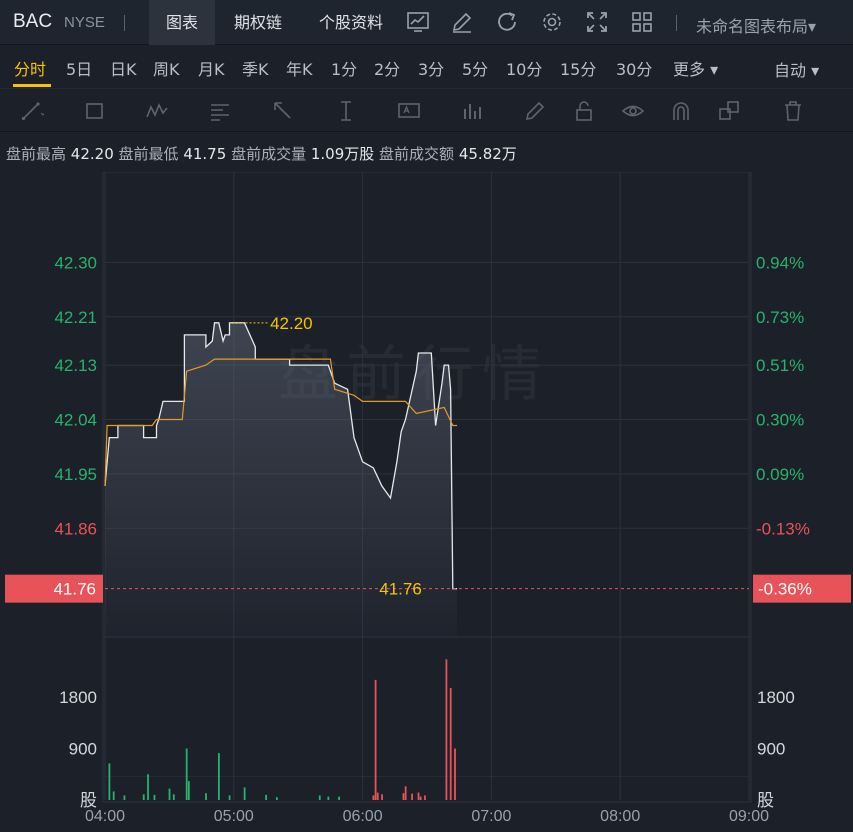 This screenshot has width=853, height=832. What do you see at coordinates (524, 69) in the screenshot?
I see `period-10min: 10分` at bounding box center [524, 69].